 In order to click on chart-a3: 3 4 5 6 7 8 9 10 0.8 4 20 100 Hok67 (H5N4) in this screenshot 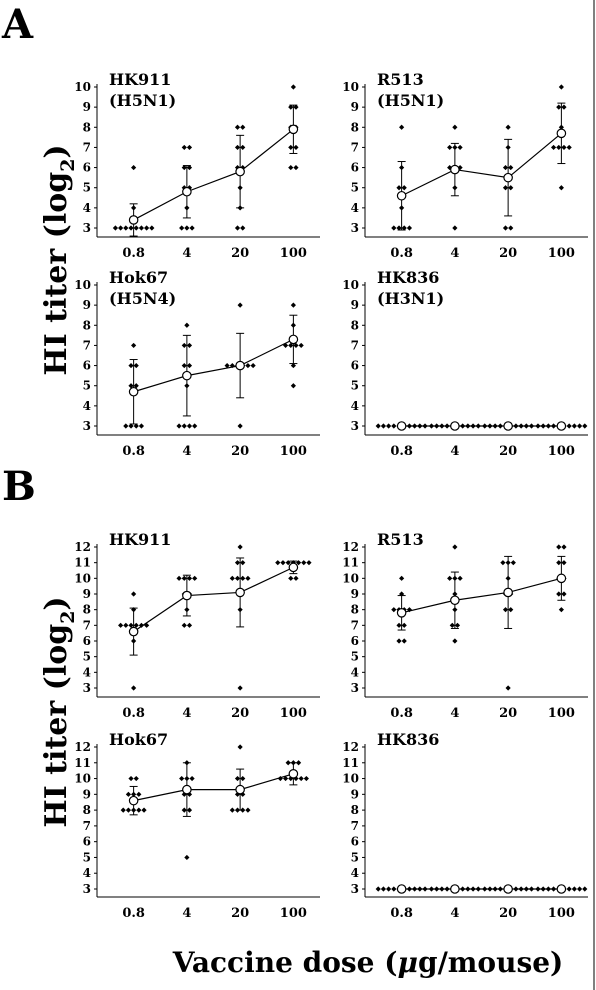, I will do `click(197, 363)`.